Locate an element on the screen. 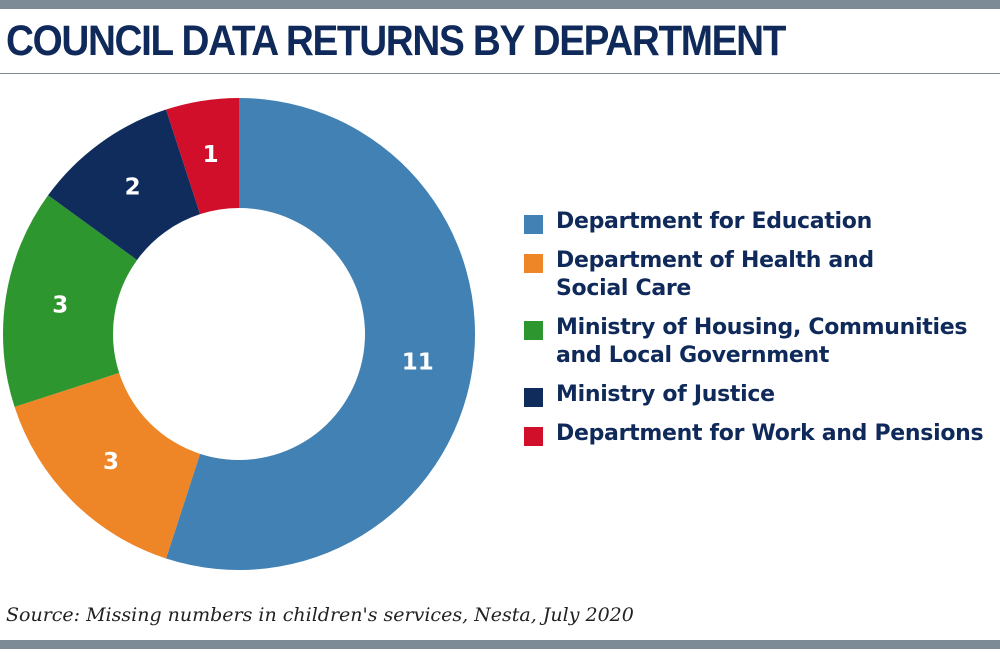 This screenshot has width=1000, height=653. legend-label: Department for Education is located at coordinates (714, 222).